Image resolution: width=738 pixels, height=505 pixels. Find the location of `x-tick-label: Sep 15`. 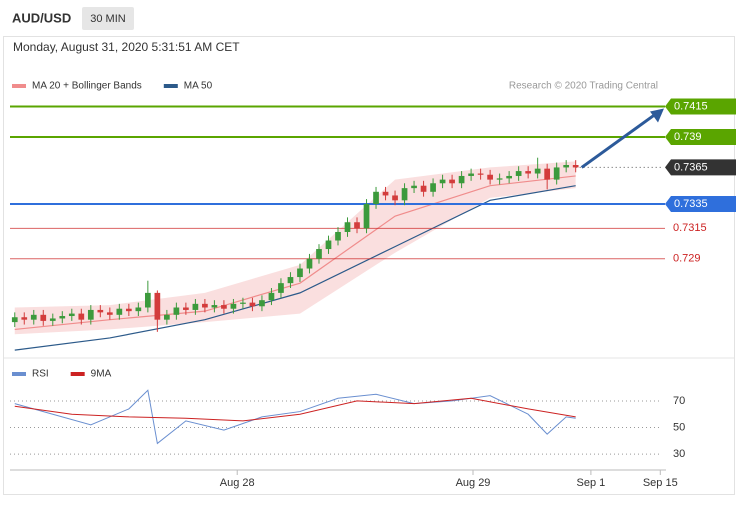

x-tick-label: Sep 15 is located at coordinates (660, 483).